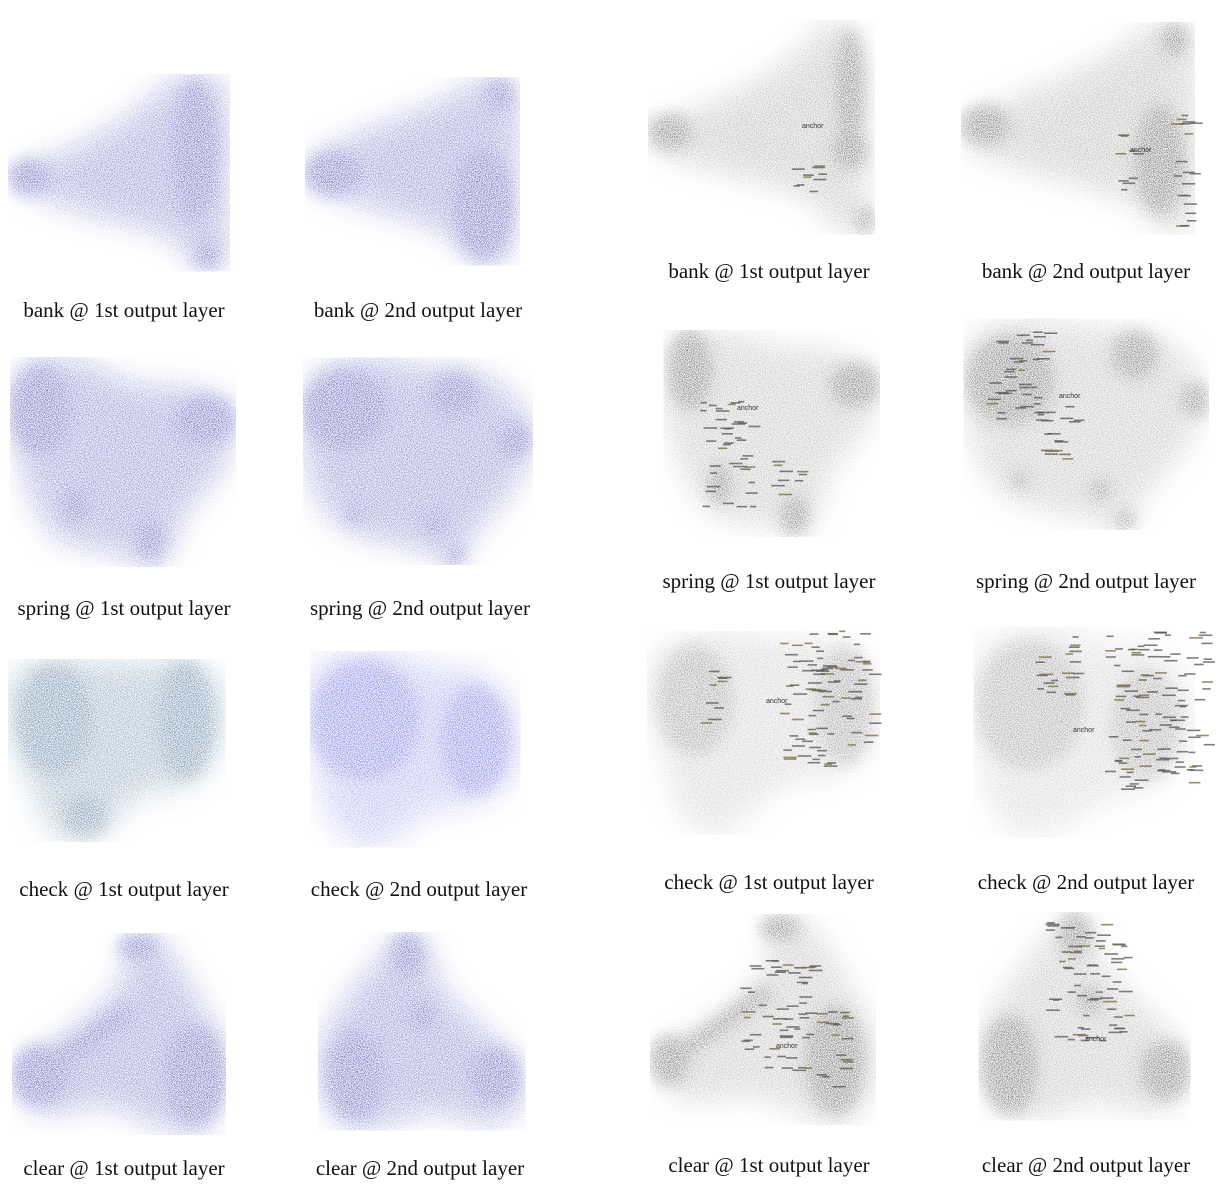  Describe the element at coordinates (1086, 581) in the screenshot. I see `panel-caption: spring @ 2nd output layer` at that location.